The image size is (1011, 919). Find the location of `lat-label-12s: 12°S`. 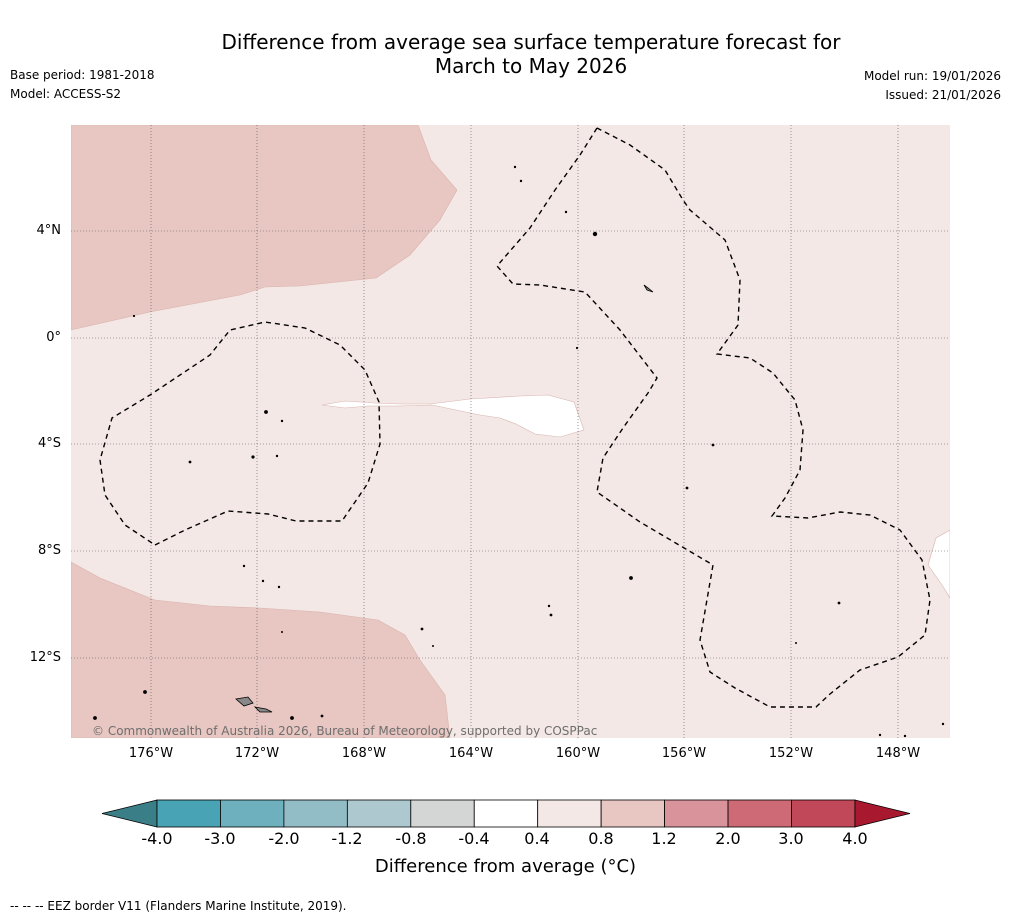

lat-label-12s: 12°S is located at coordinates (45, 657).